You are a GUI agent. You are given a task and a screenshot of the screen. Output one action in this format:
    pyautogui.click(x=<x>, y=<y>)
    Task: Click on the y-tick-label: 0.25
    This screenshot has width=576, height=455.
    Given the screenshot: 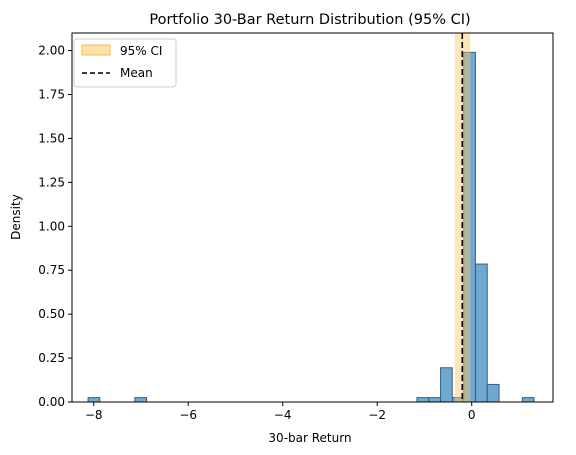 What is the action you would take?
    pyautogui.click(x=51, y=358)
    